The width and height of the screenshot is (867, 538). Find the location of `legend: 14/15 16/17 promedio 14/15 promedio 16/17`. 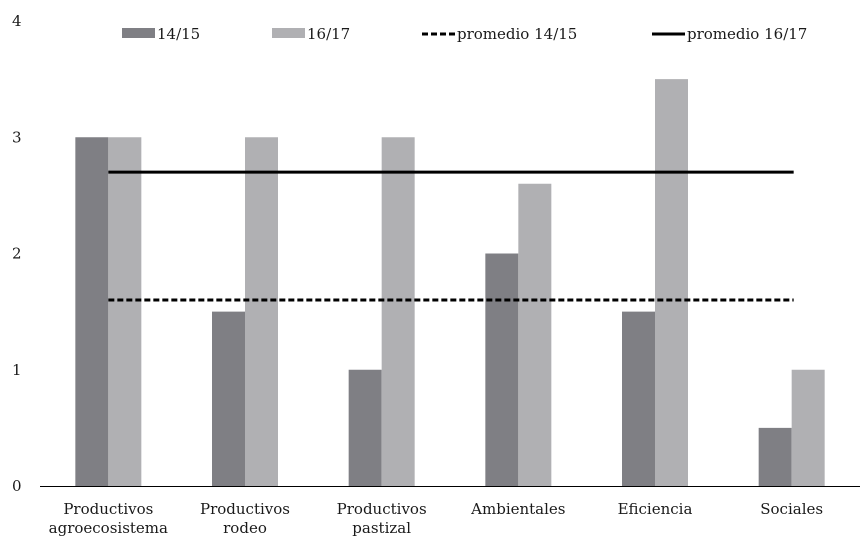

legend: 14/15 16/17 promedio 14/15 promedio 16/17 is located at coordinates (464, 34).